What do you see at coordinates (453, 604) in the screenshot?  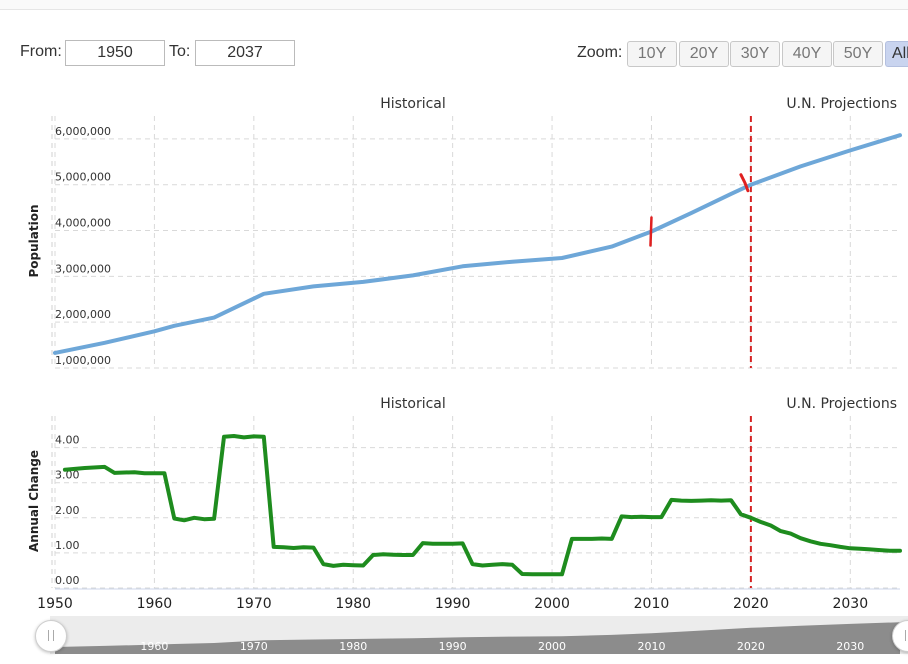 I see `x-tick-label: 1990` at bounding box center [453, 604].